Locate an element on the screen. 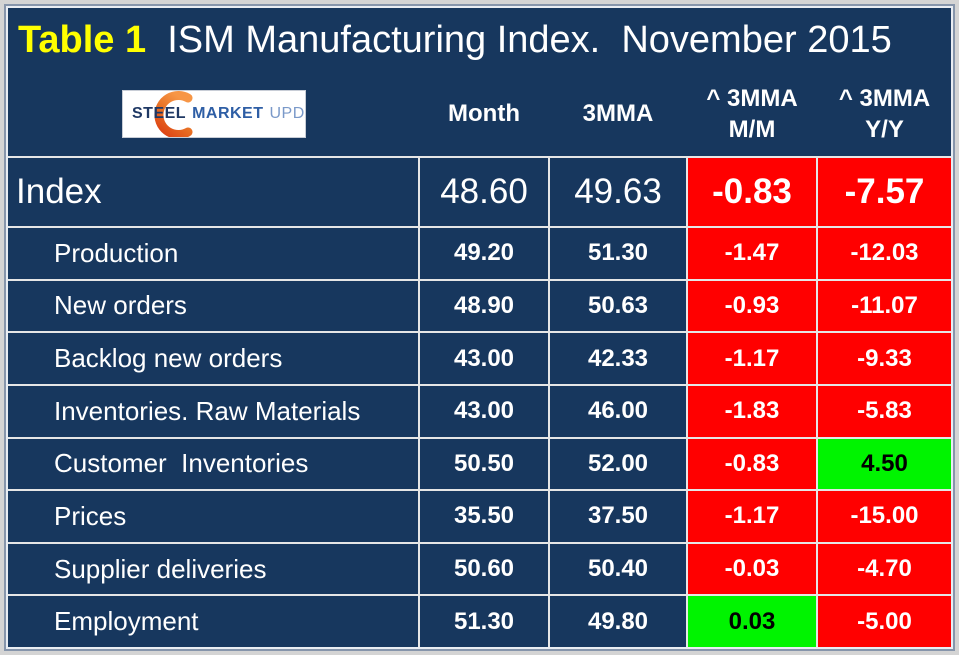 The height and width of the screenshot is (655, 959). yy-change-value: 4.50 is located at coordinates (883, 464).